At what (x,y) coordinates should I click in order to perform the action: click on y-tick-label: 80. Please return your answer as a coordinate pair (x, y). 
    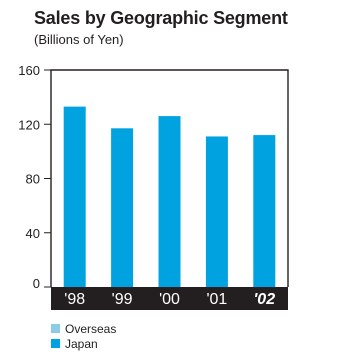
    Looking at the image, I should click on (33, 179).